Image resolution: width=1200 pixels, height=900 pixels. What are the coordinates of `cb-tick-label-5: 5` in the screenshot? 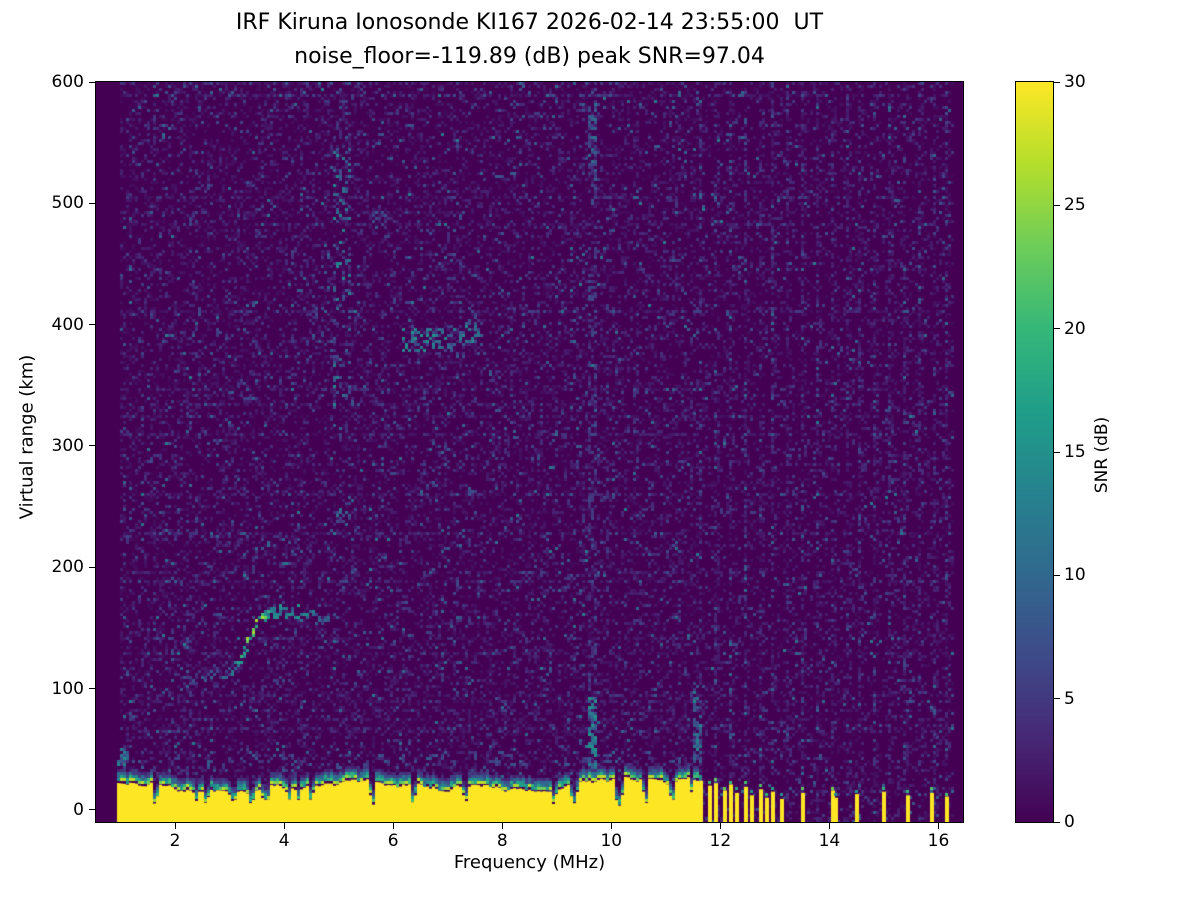 It's located at (1069, 698).